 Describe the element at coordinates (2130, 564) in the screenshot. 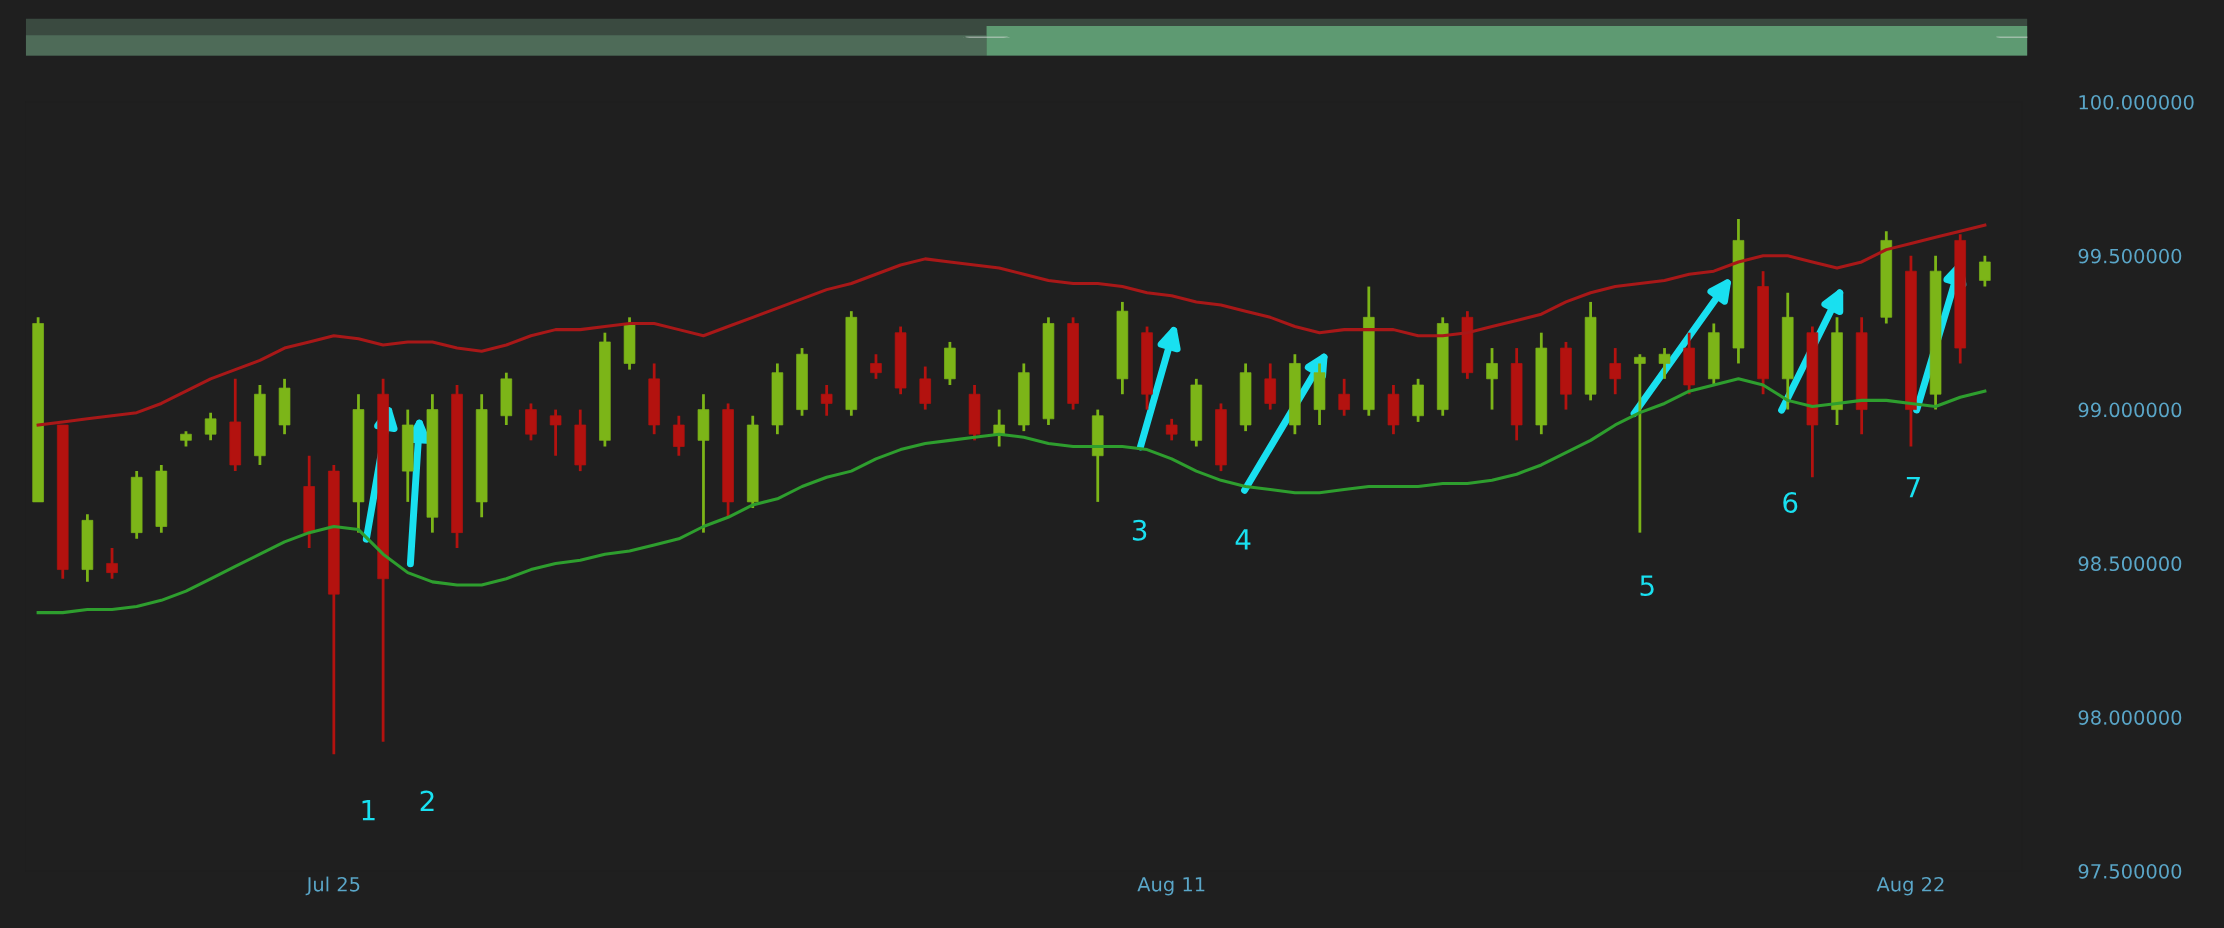

I see `y-tick-label: 98.500000` at that location.